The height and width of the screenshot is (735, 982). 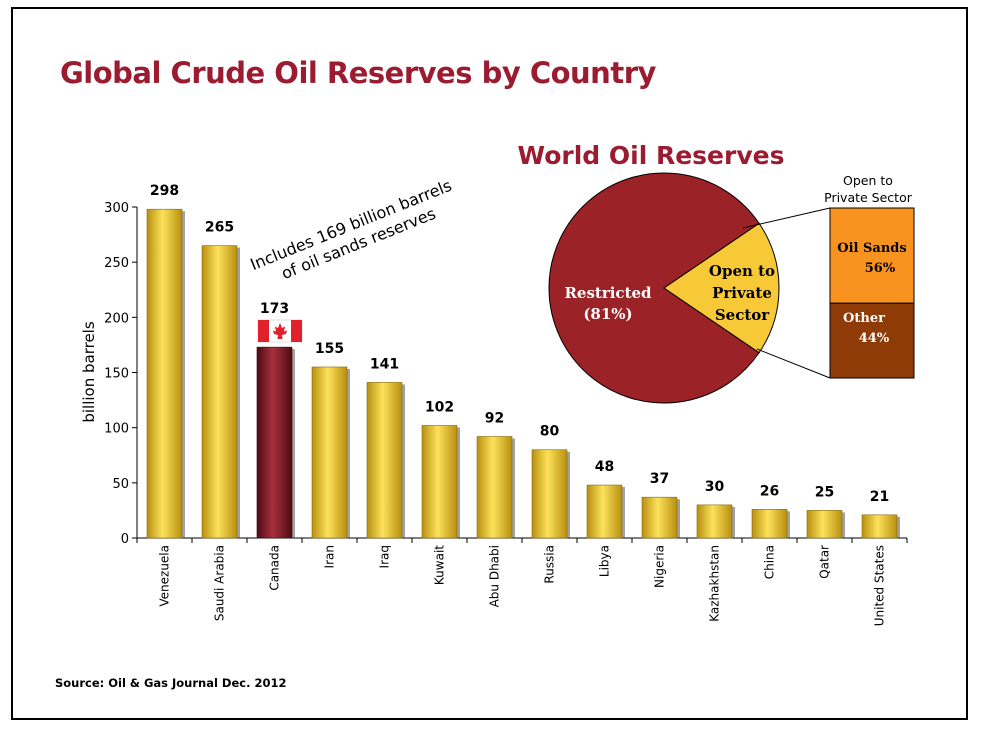 I want to click on pie-label-open-1: Open to, so click(x=742, y=271).